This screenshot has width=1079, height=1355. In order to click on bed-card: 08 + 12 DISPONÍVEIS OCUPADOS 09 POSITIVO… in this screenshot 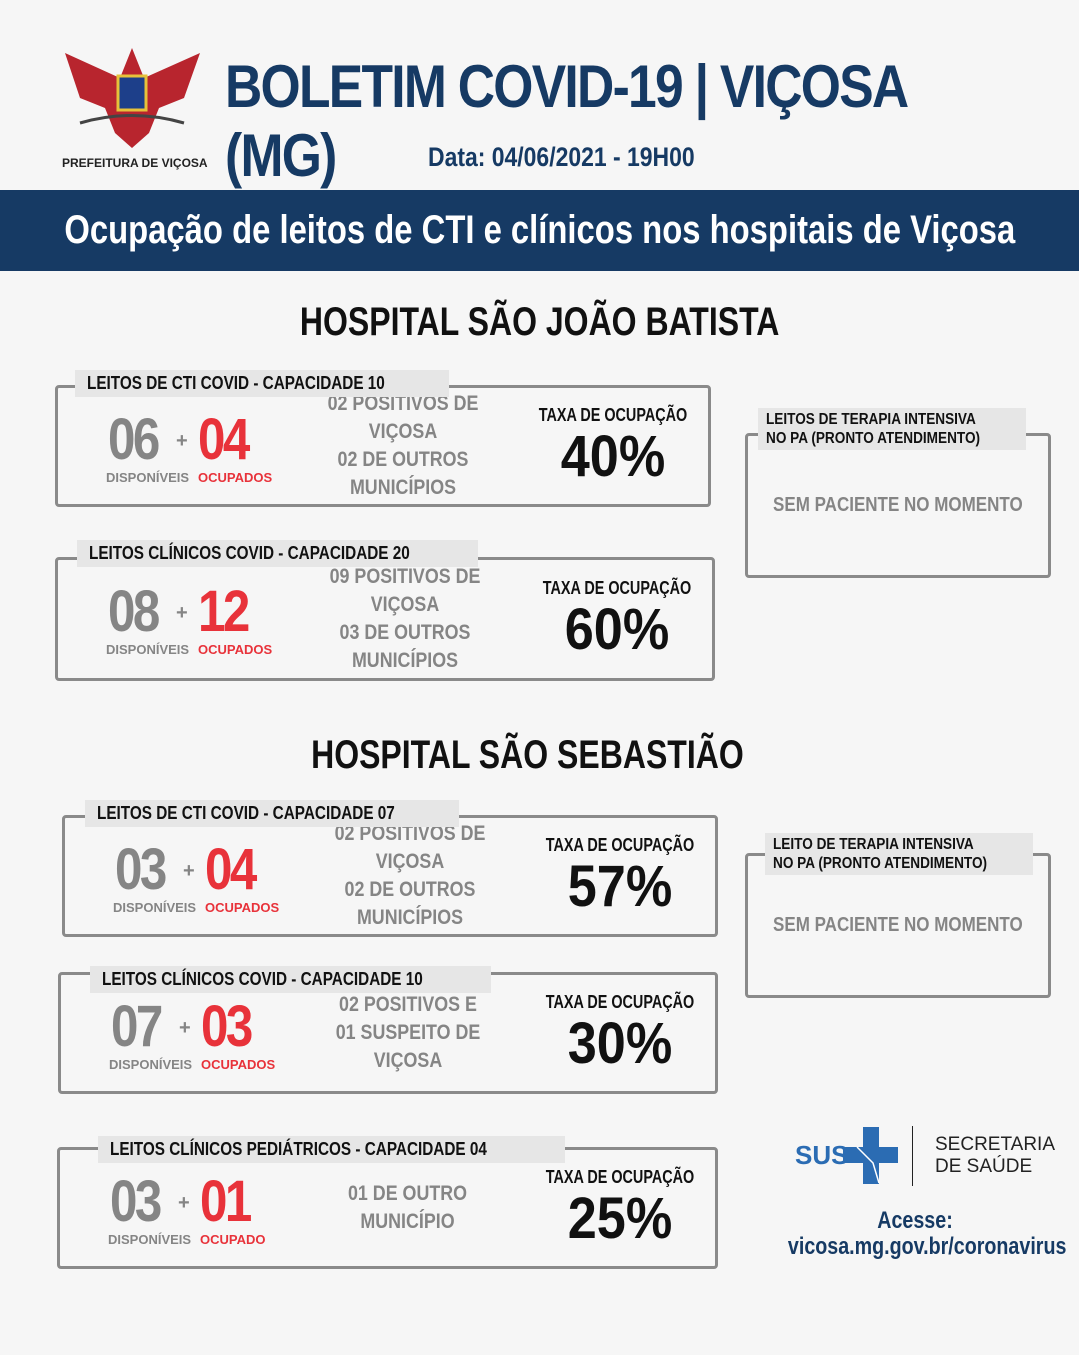, I will do `click(385, 619)`.